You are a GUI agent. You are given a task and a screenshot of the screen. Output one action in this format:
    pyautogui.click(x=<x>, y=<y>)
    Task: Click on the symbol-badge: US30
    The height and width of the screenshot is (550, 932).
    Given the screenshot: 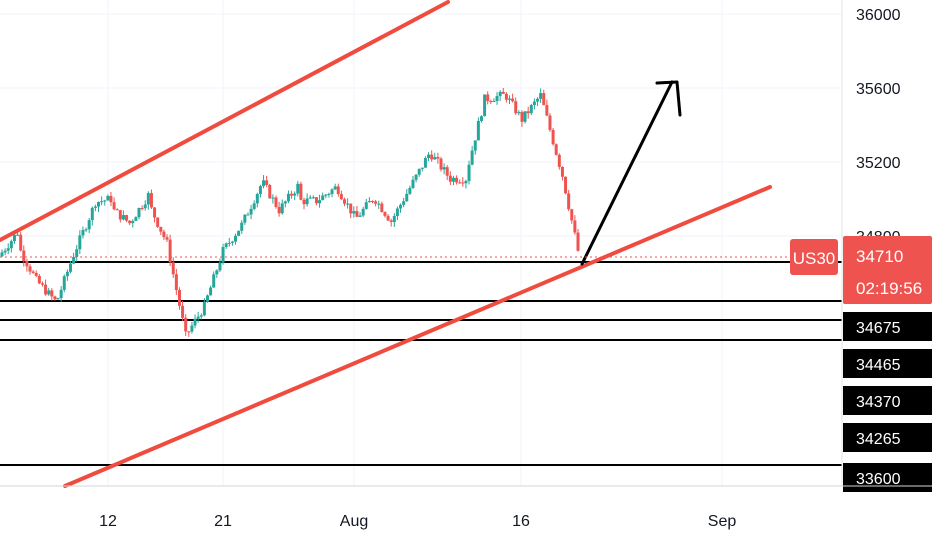 What is the action you would take?
    pyautogui.click(x=814, y=257)
    